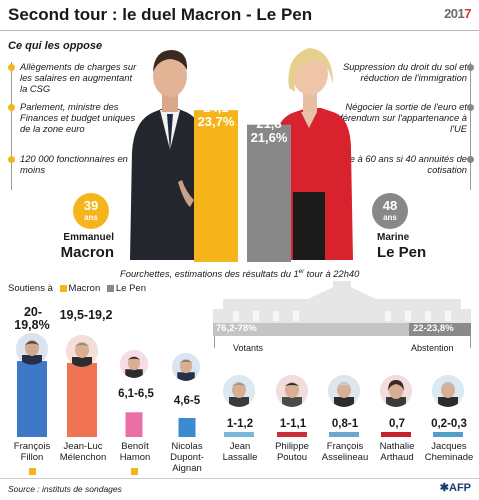  I want to click on poutou-bar, so click(292, 434).